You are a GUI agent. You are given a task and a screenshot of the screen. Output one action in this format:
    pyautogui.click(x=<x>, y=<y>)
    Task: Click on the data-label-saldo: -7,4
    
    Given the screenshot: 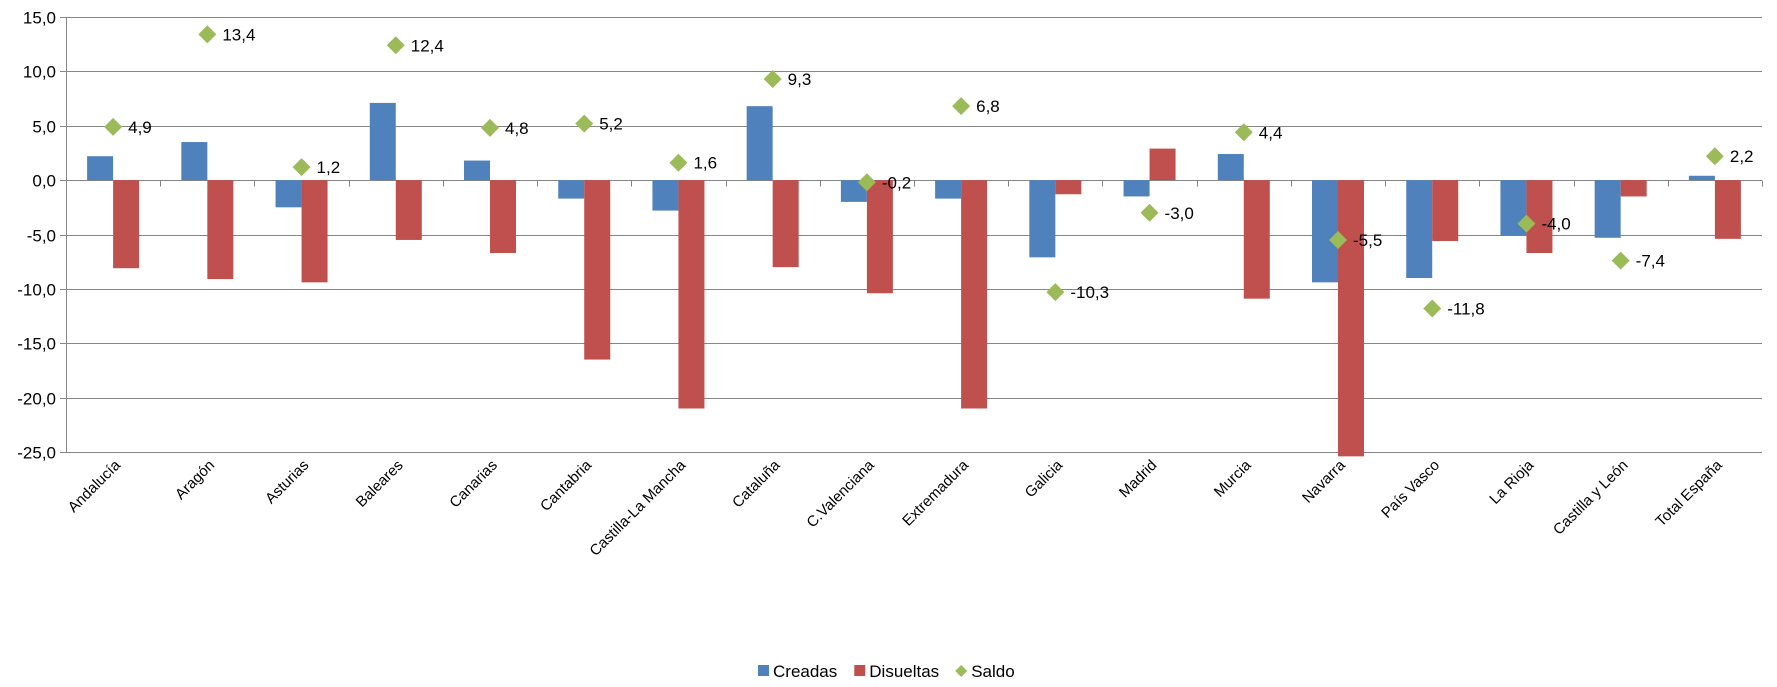 What is the action you would take?
    pyautogui.click(x=1650, y=261)
    